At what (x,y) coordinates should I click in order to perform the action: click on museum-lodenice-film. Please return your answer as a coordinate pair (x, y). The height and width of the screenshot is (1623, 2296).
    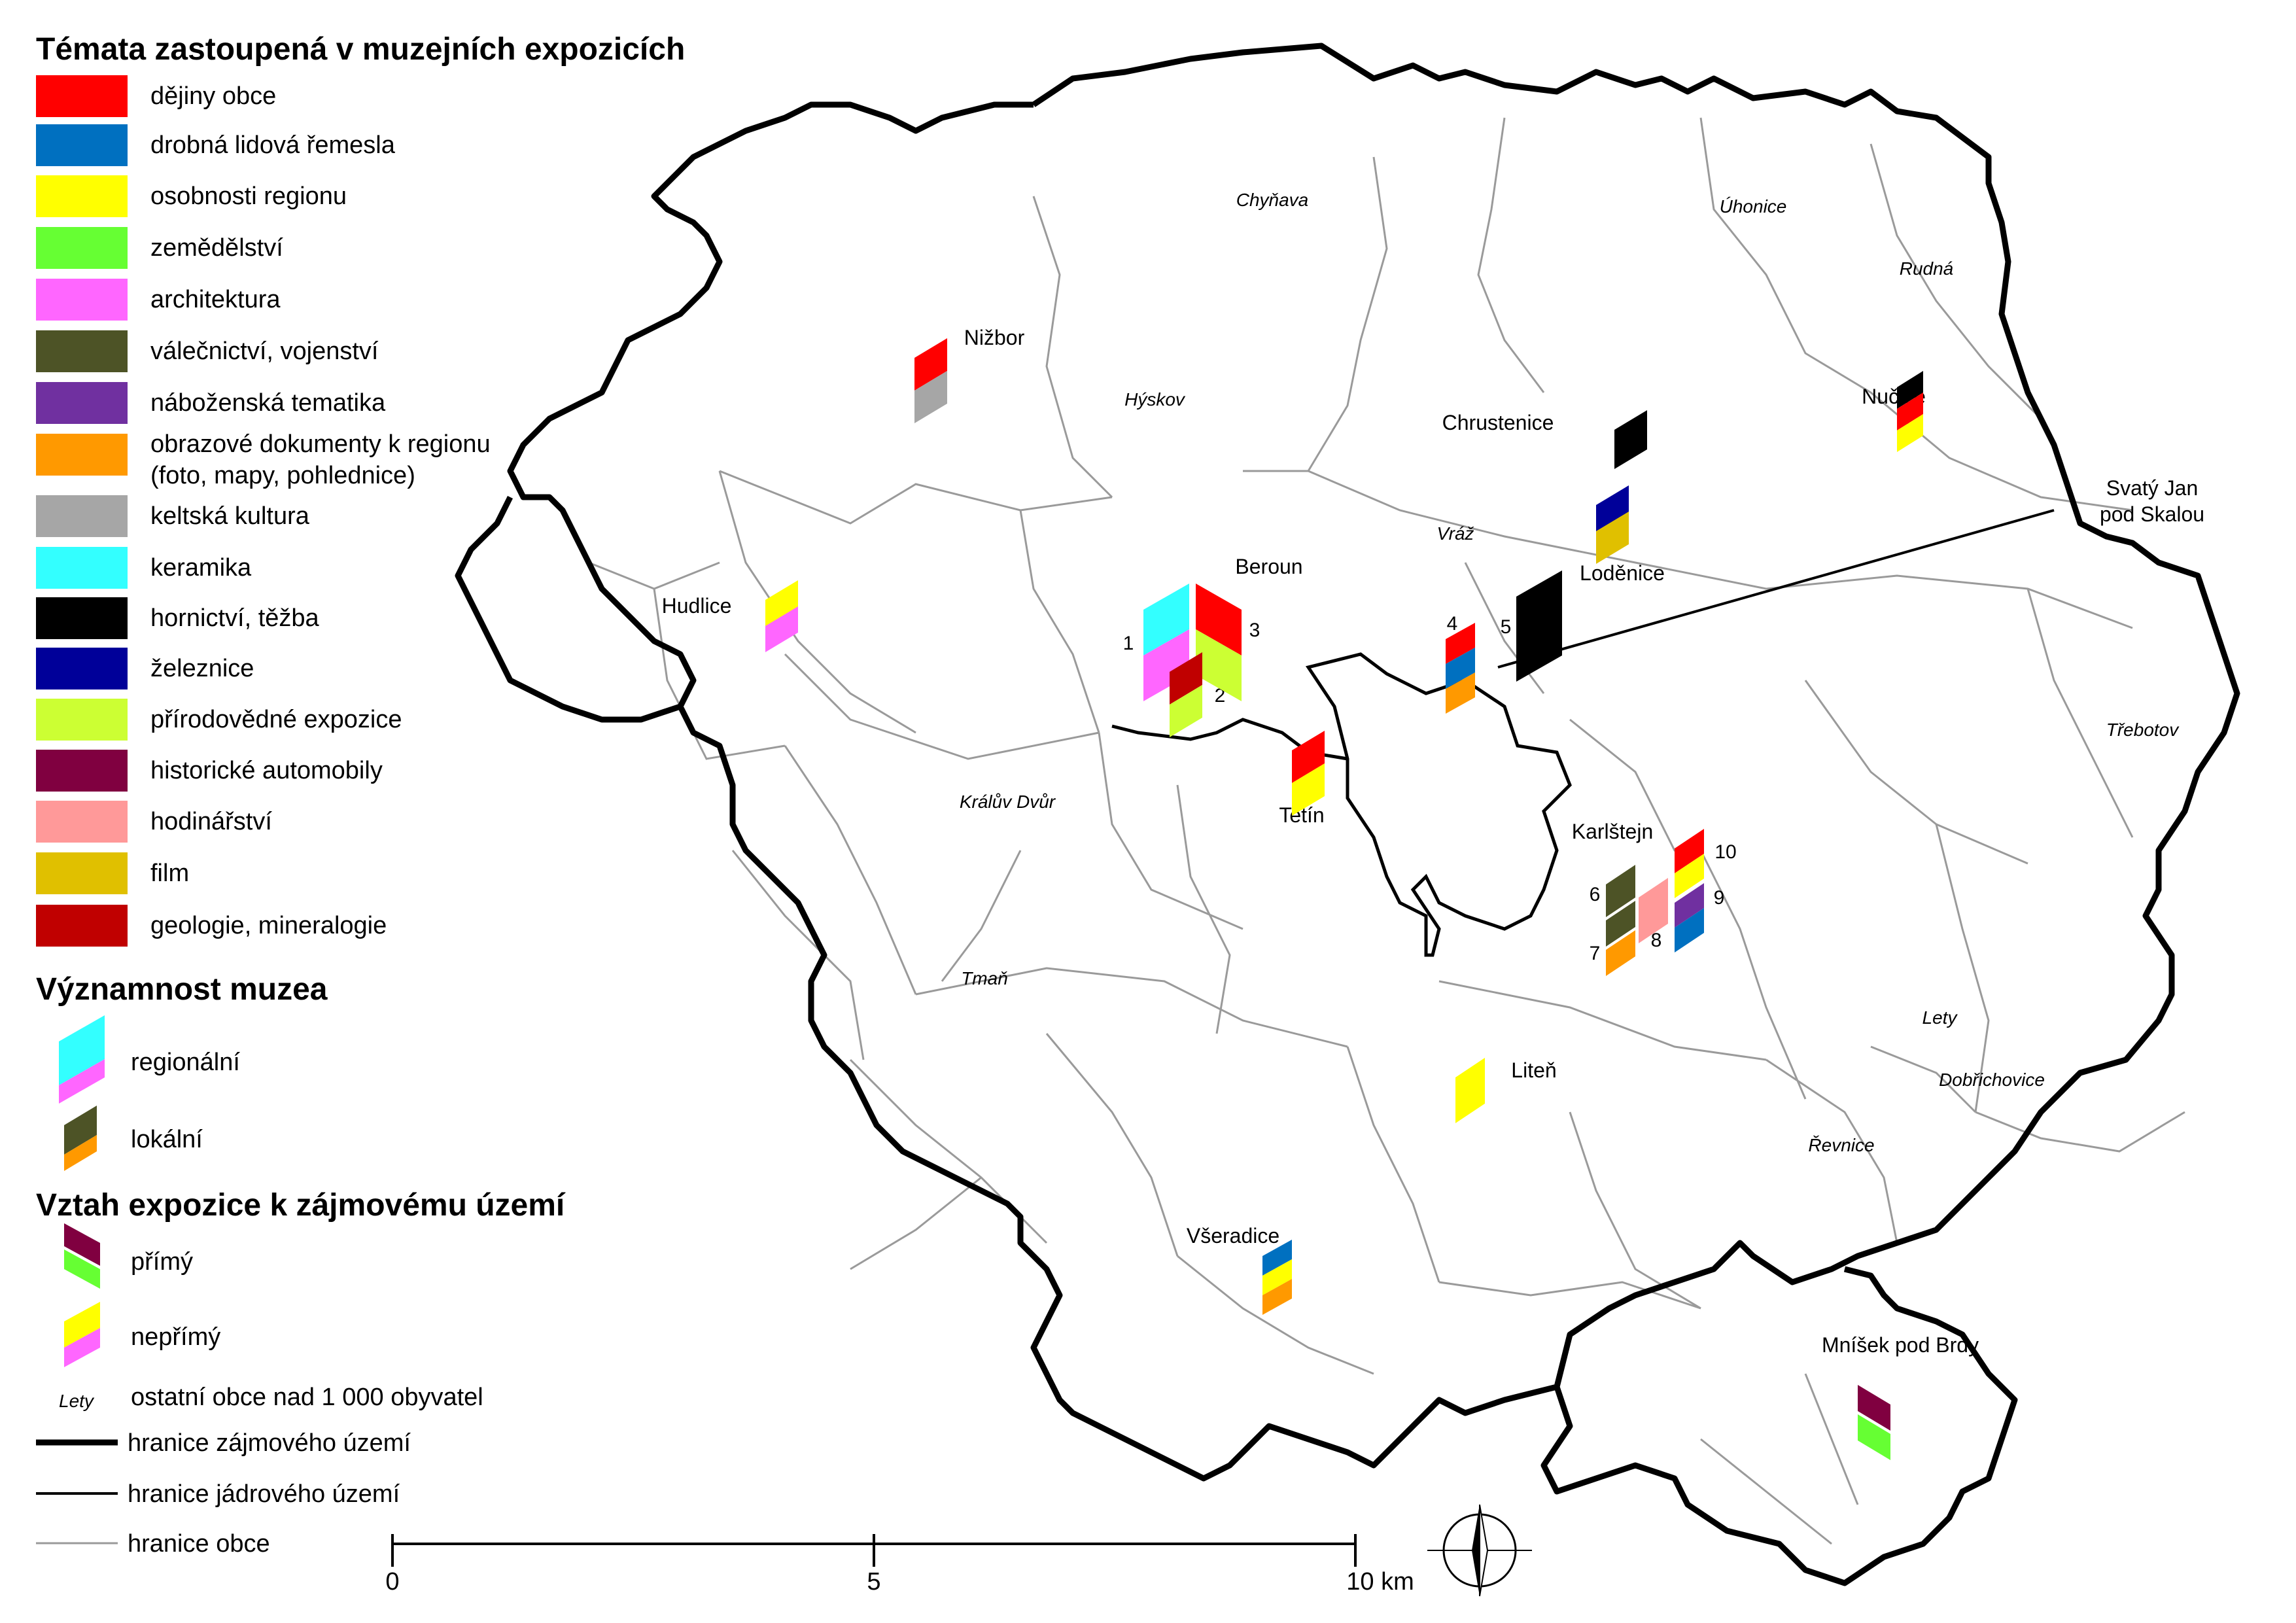
    Looking at the image, I should click on (1612, 538).